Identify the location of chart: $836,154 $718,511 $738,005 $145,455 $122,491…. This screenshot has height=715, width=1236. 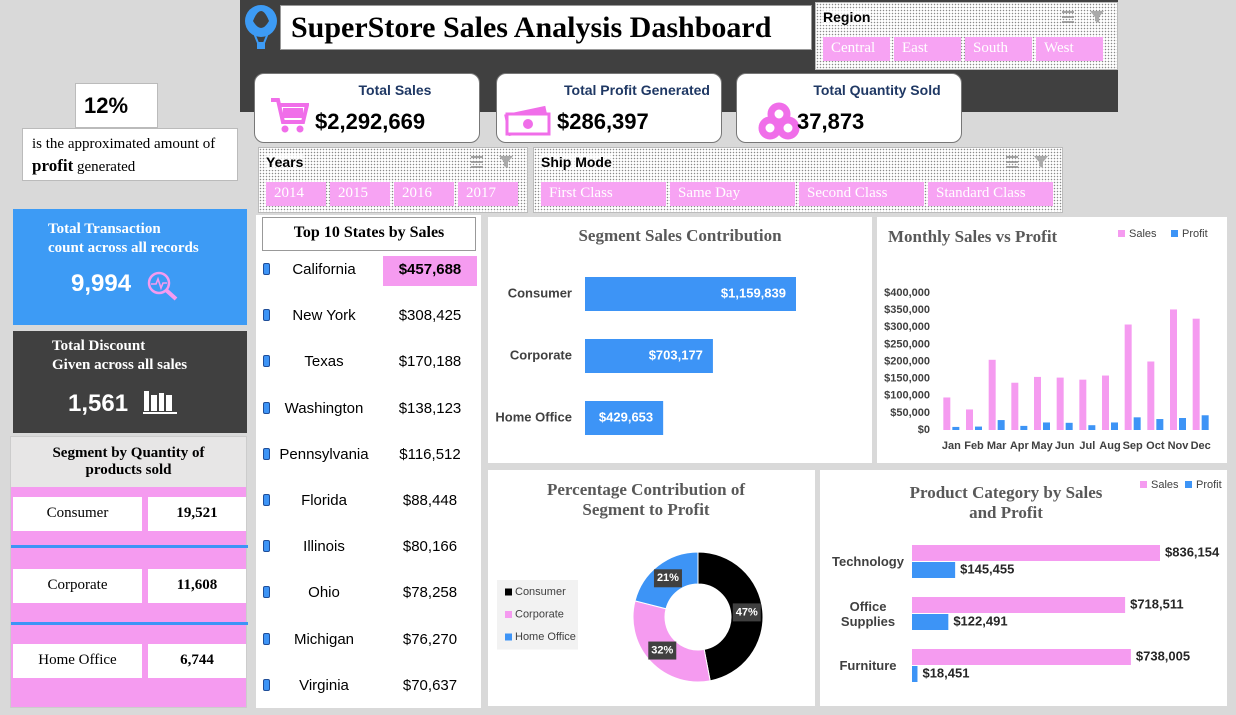
(1067, 580).